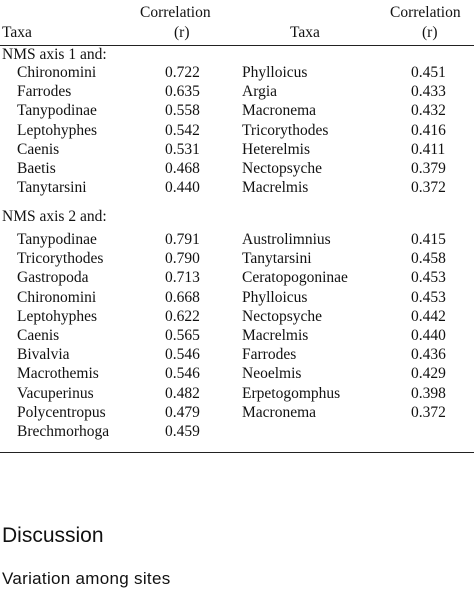  What do you see at coordinates (182, 92) in the screenshot?
I see `correlation-left-cell: 0.635` at bounding box center [182, 92].